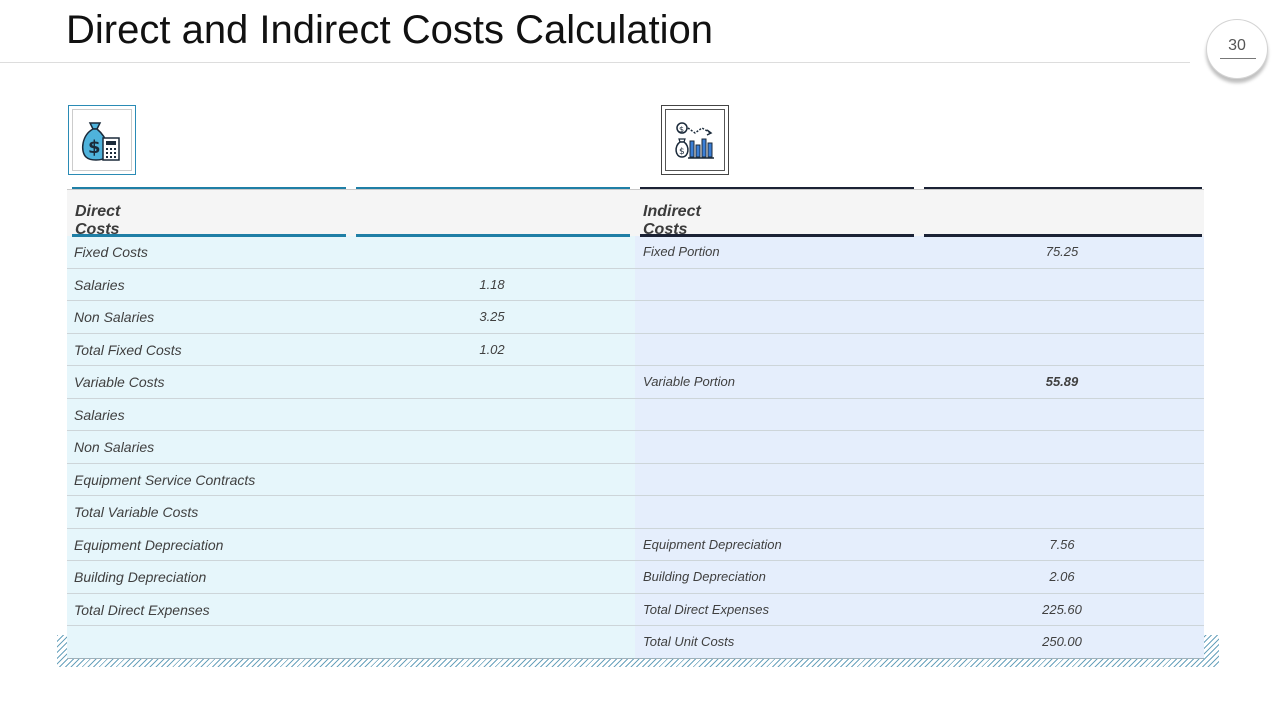 This screenshot has width=1280, height=720. Describe the element at coordinates (102, 140) in the screenshot. I see `direct-costs-icon-frame: $` at that location.